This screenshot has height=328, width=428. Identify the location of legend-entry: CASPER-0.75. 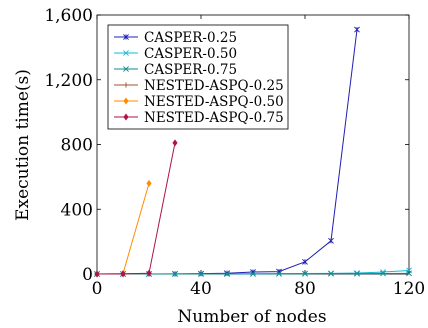
(175, 70).